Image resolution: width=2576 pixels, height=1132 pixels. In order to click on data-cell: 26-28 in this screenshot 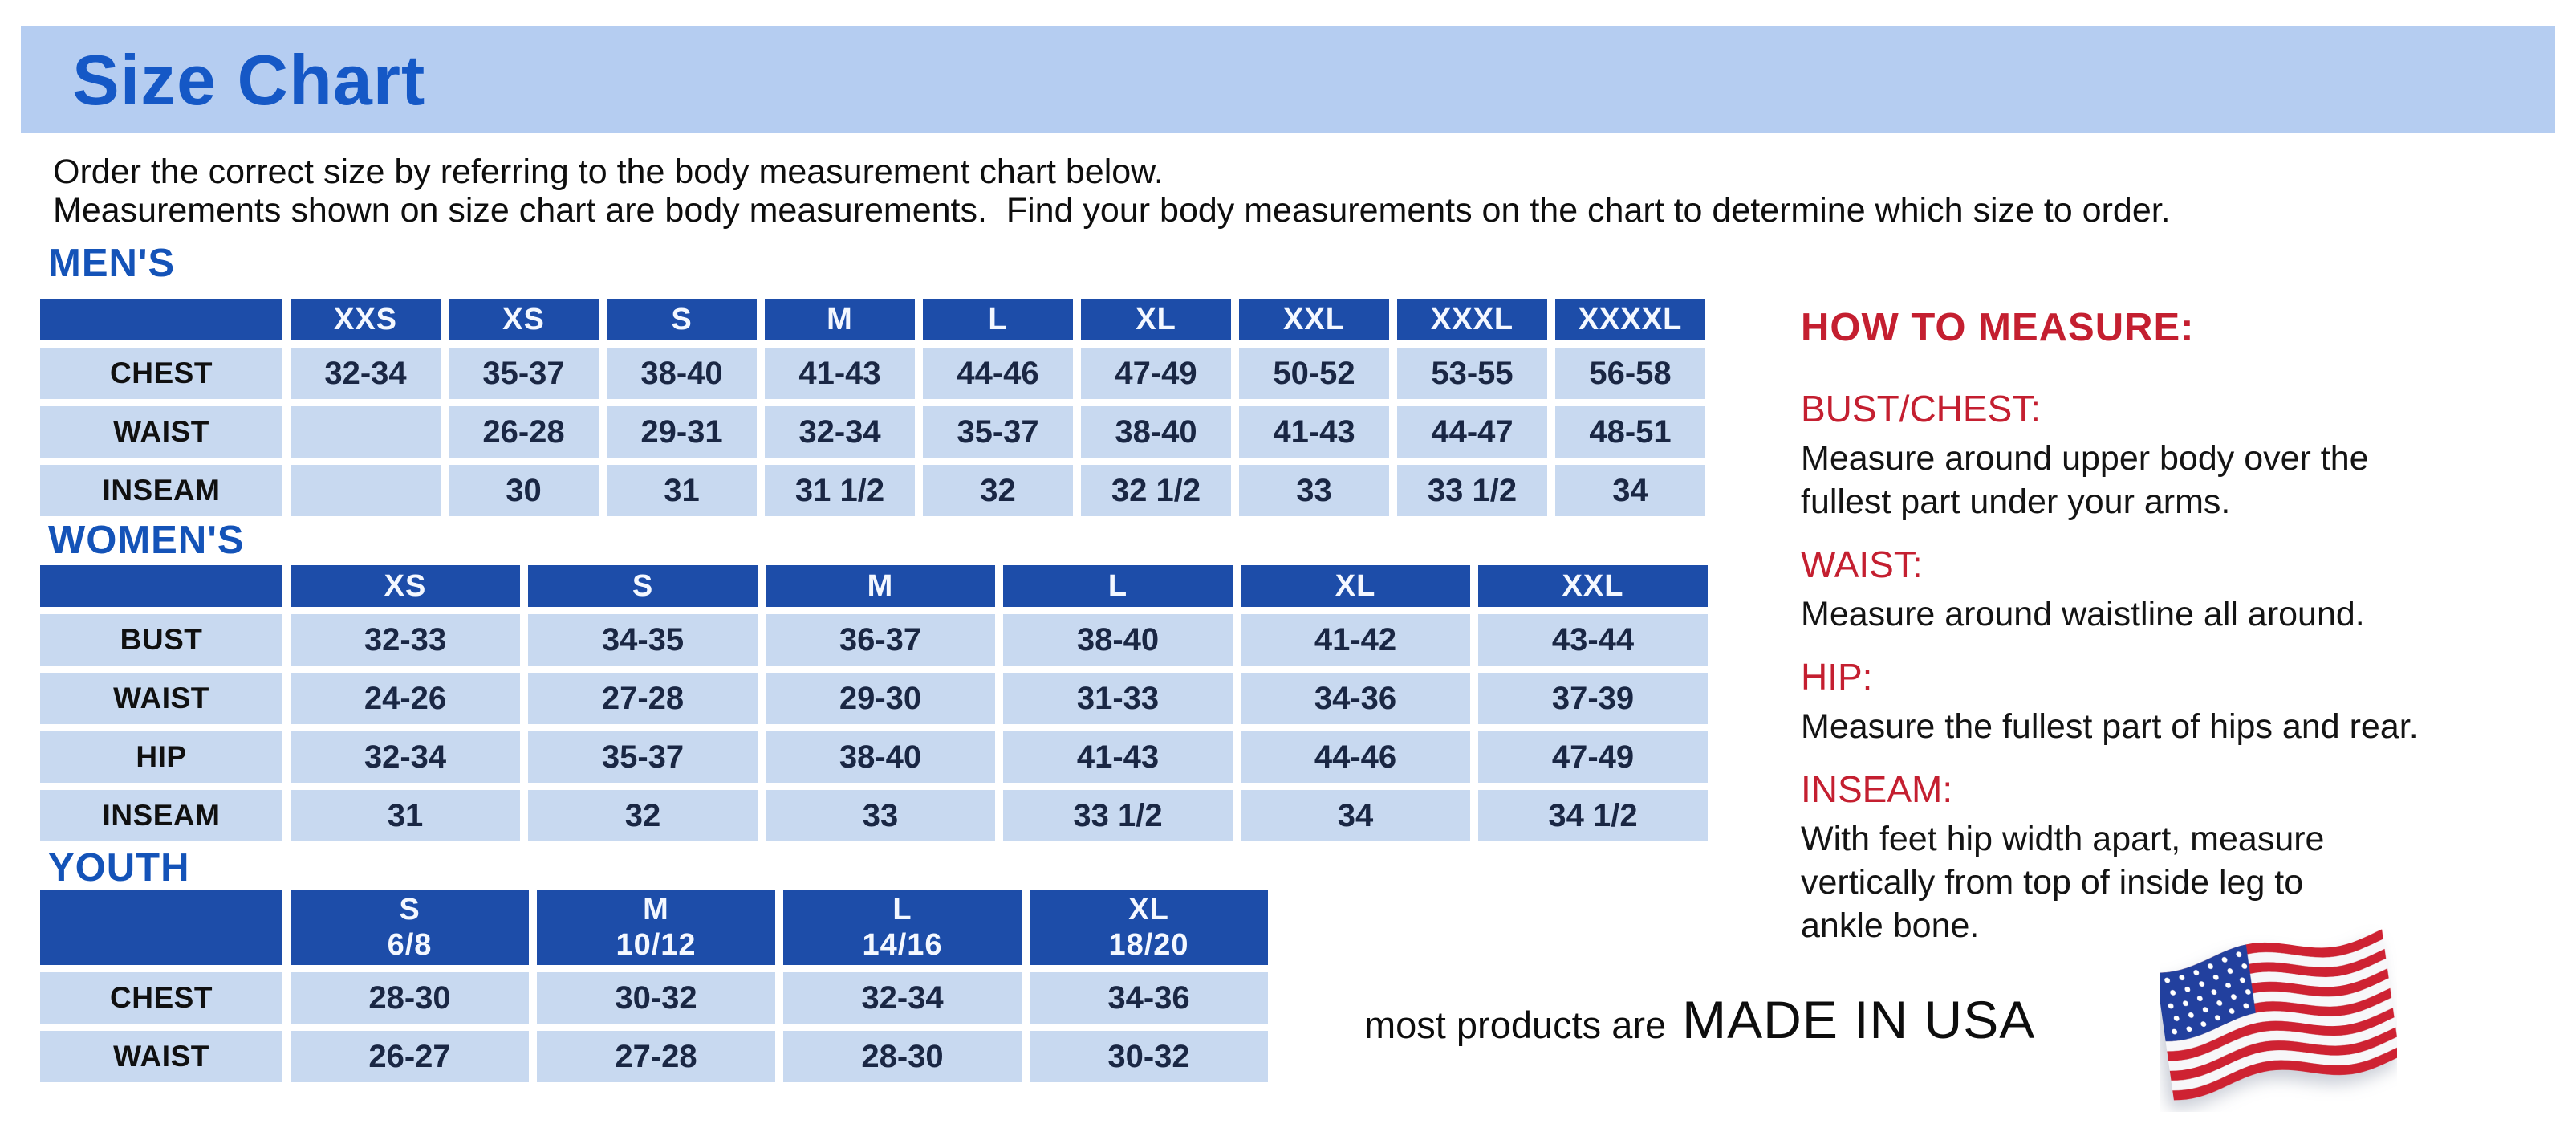, I will do `click(524, 432)`.